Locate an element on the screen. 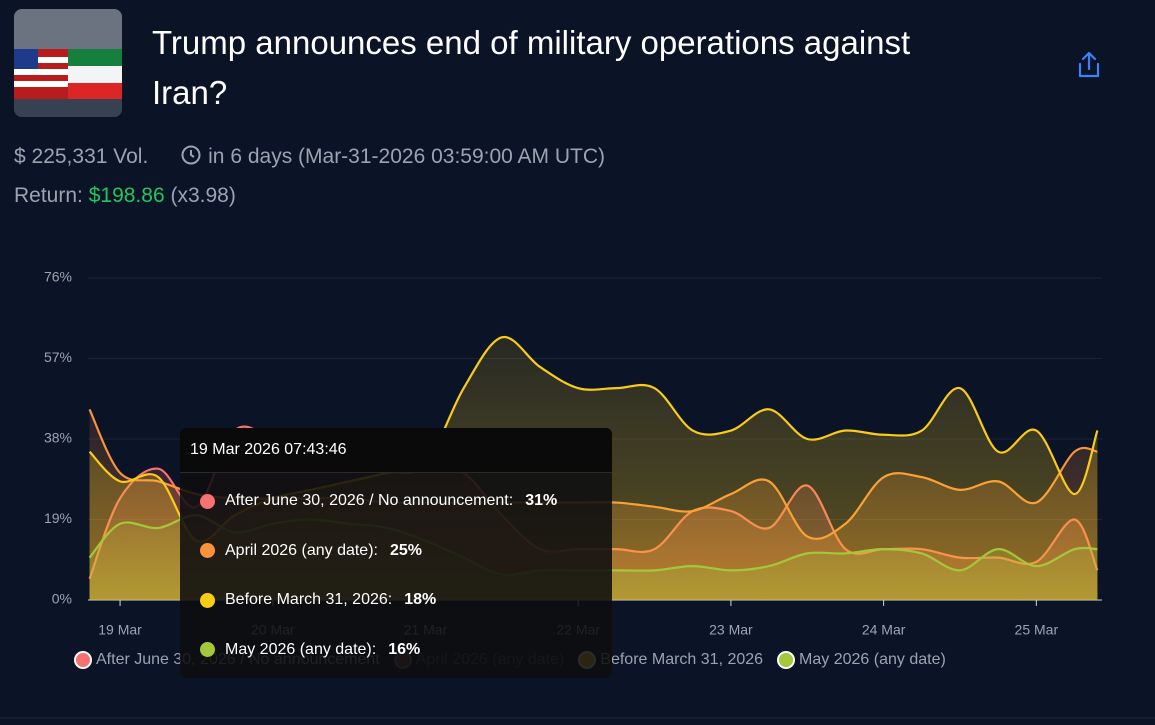  x-tick-label: 19 Mar is located at coordinates (120, 630).